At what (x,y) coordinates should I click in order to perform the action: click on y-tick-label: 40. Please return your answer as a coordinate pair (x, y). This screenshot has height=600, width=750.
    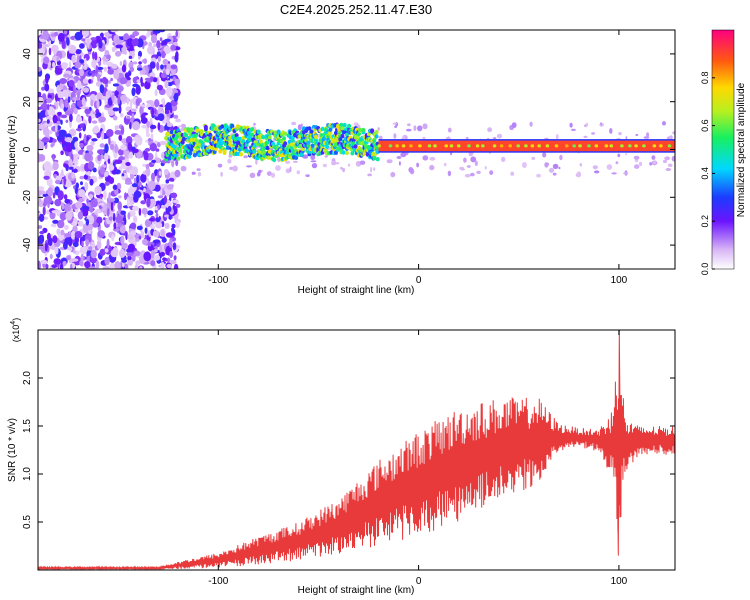
    Looking at the image, I should click on (27, 54).